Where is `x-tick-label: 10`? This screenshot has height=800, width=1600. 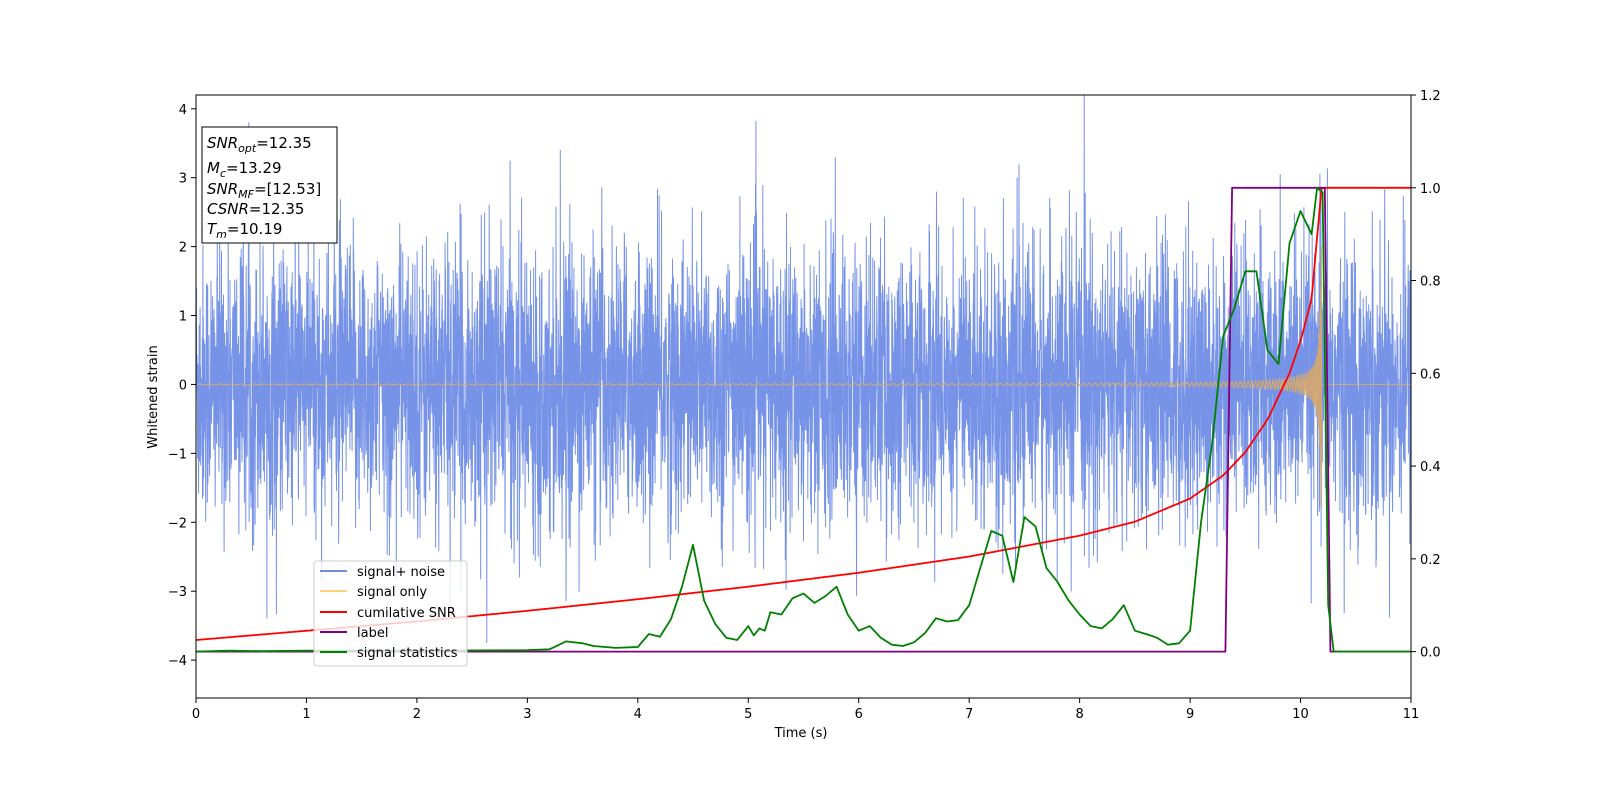 x-tick-label: 10 is located at coordinates (1300, 714).